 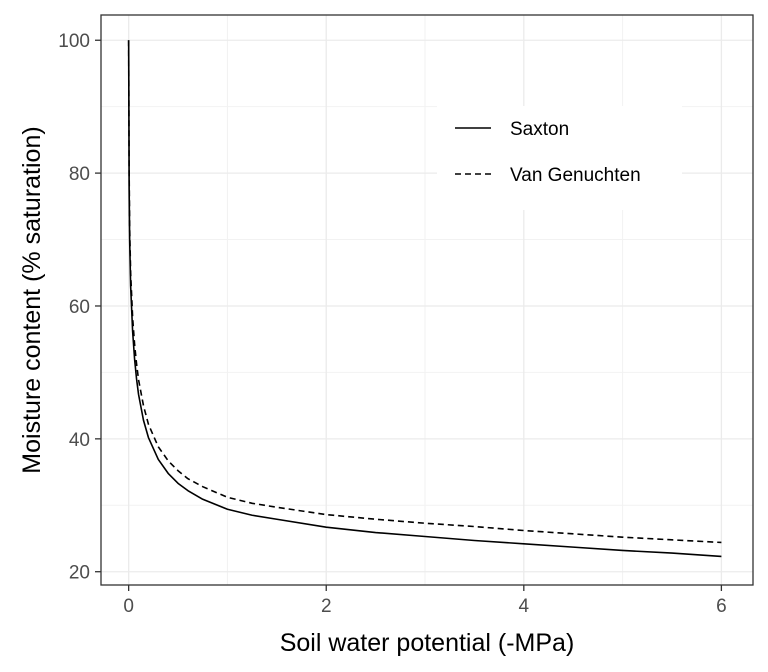 I want to click on y-tick-label: 40, so click(x=79, y=440).